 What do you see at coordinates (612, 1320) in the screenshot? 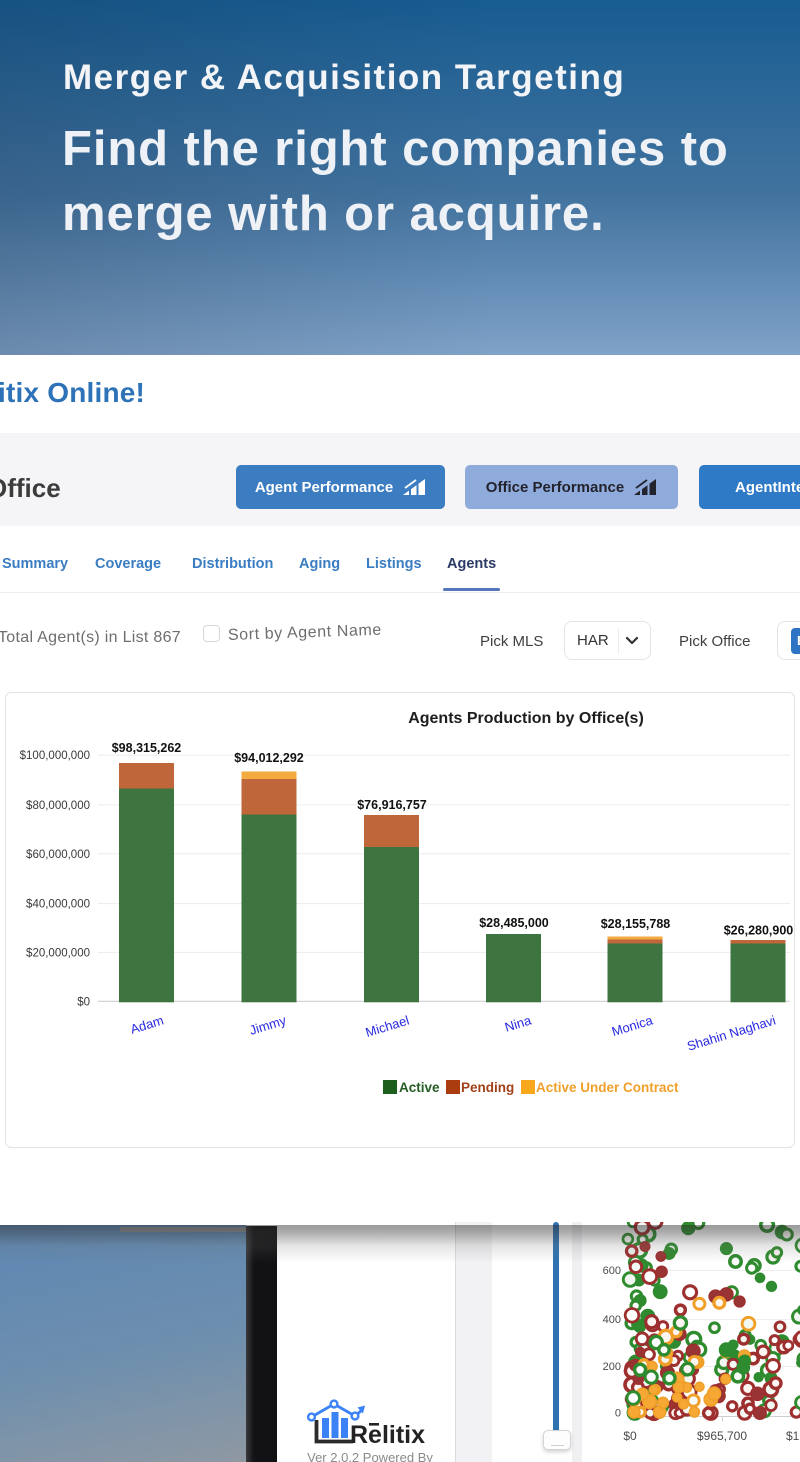
I see `svg-text: 400` at bounding box center [612, 1320].